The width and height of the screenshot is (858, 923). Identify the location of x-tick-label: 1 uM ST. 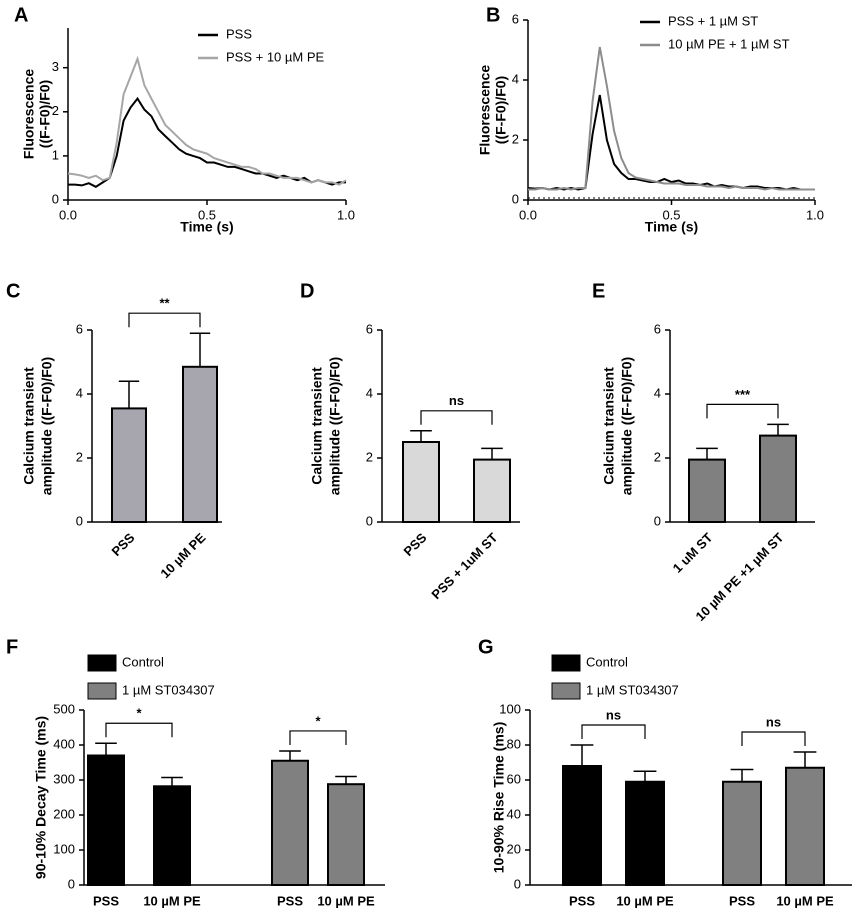
(693, 553).